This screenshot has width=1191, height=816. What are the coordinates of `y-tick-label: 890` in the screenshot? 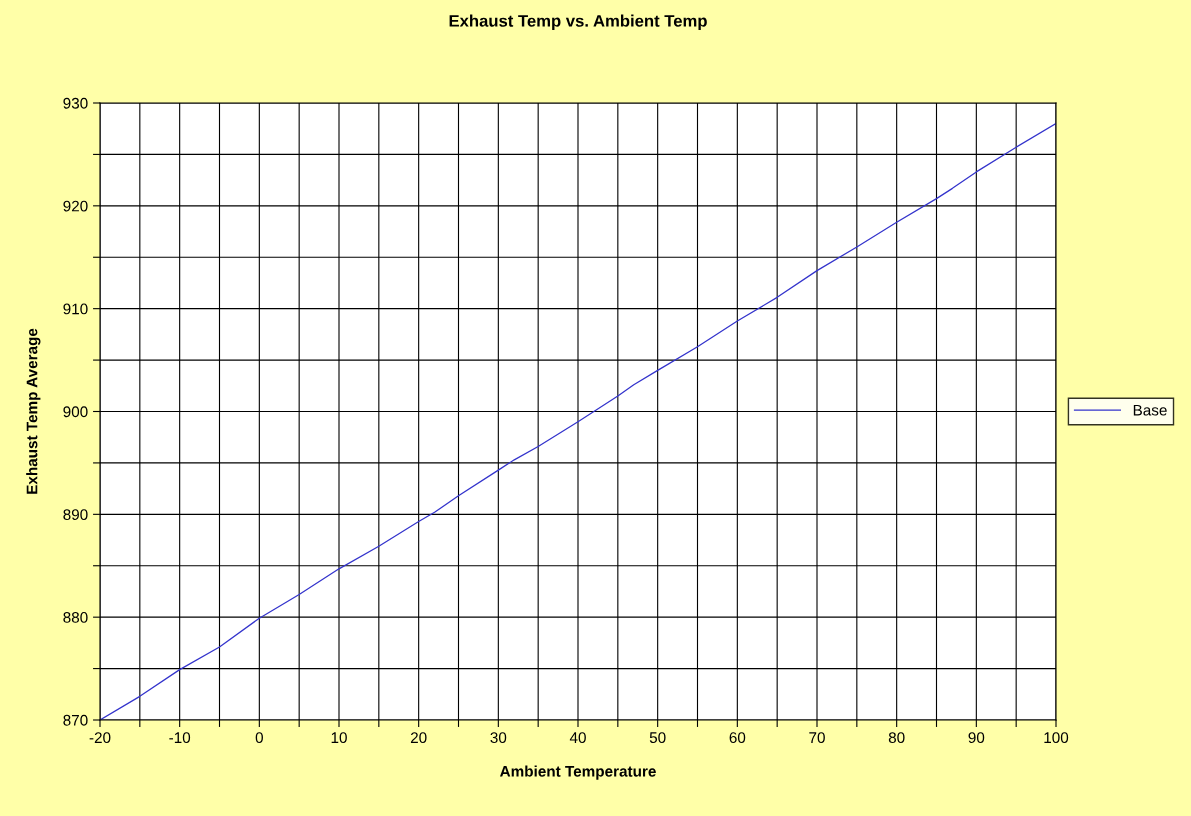 It's located at (75, 515).